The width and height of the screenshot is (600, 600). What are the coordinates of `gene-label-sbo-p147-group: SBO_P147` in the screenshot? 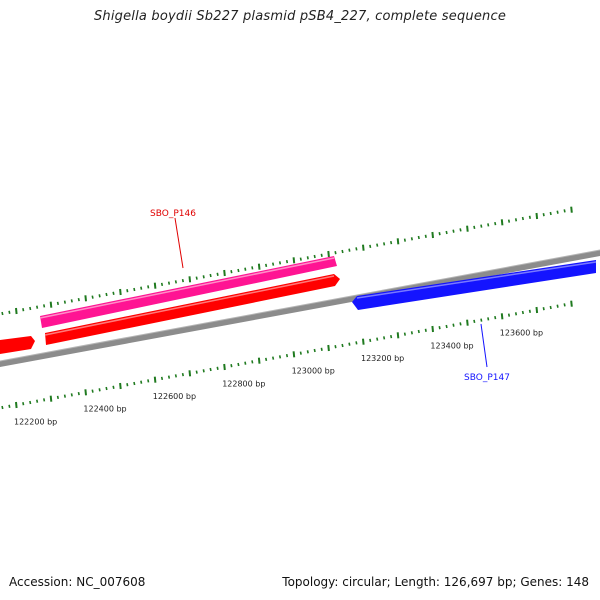 It's located at (487, 353).